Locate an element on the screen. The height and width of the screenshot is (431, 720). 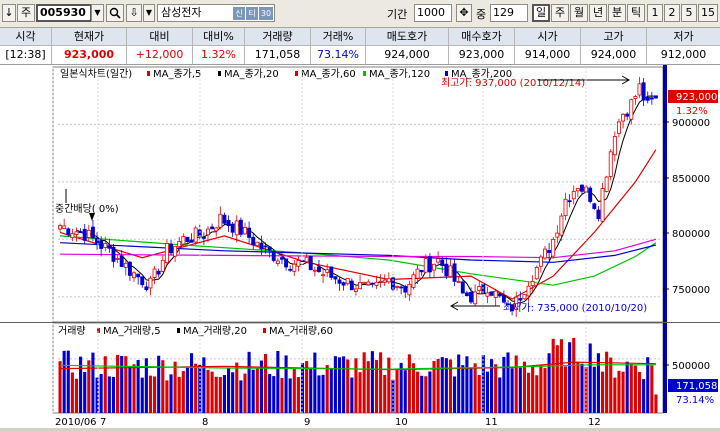
interval-button-minute: 분 is located at coordinates (617, 13).